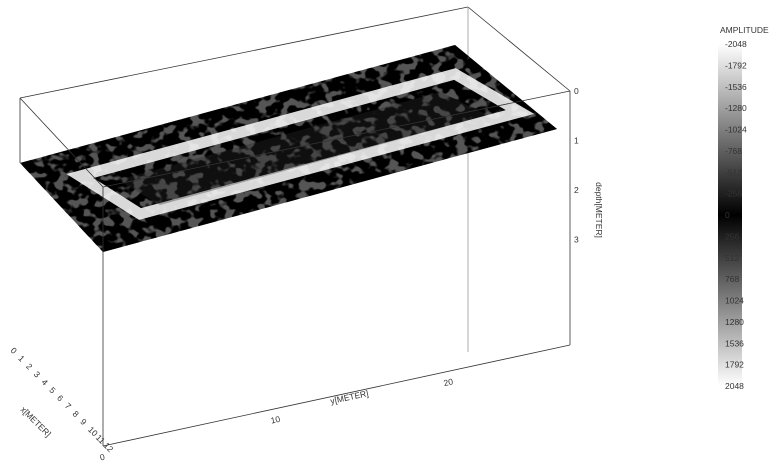 Image resolution: width=777 pixels, height=473 pixels. I want to click on legend-tick-label: 1536, so click(734, 343).